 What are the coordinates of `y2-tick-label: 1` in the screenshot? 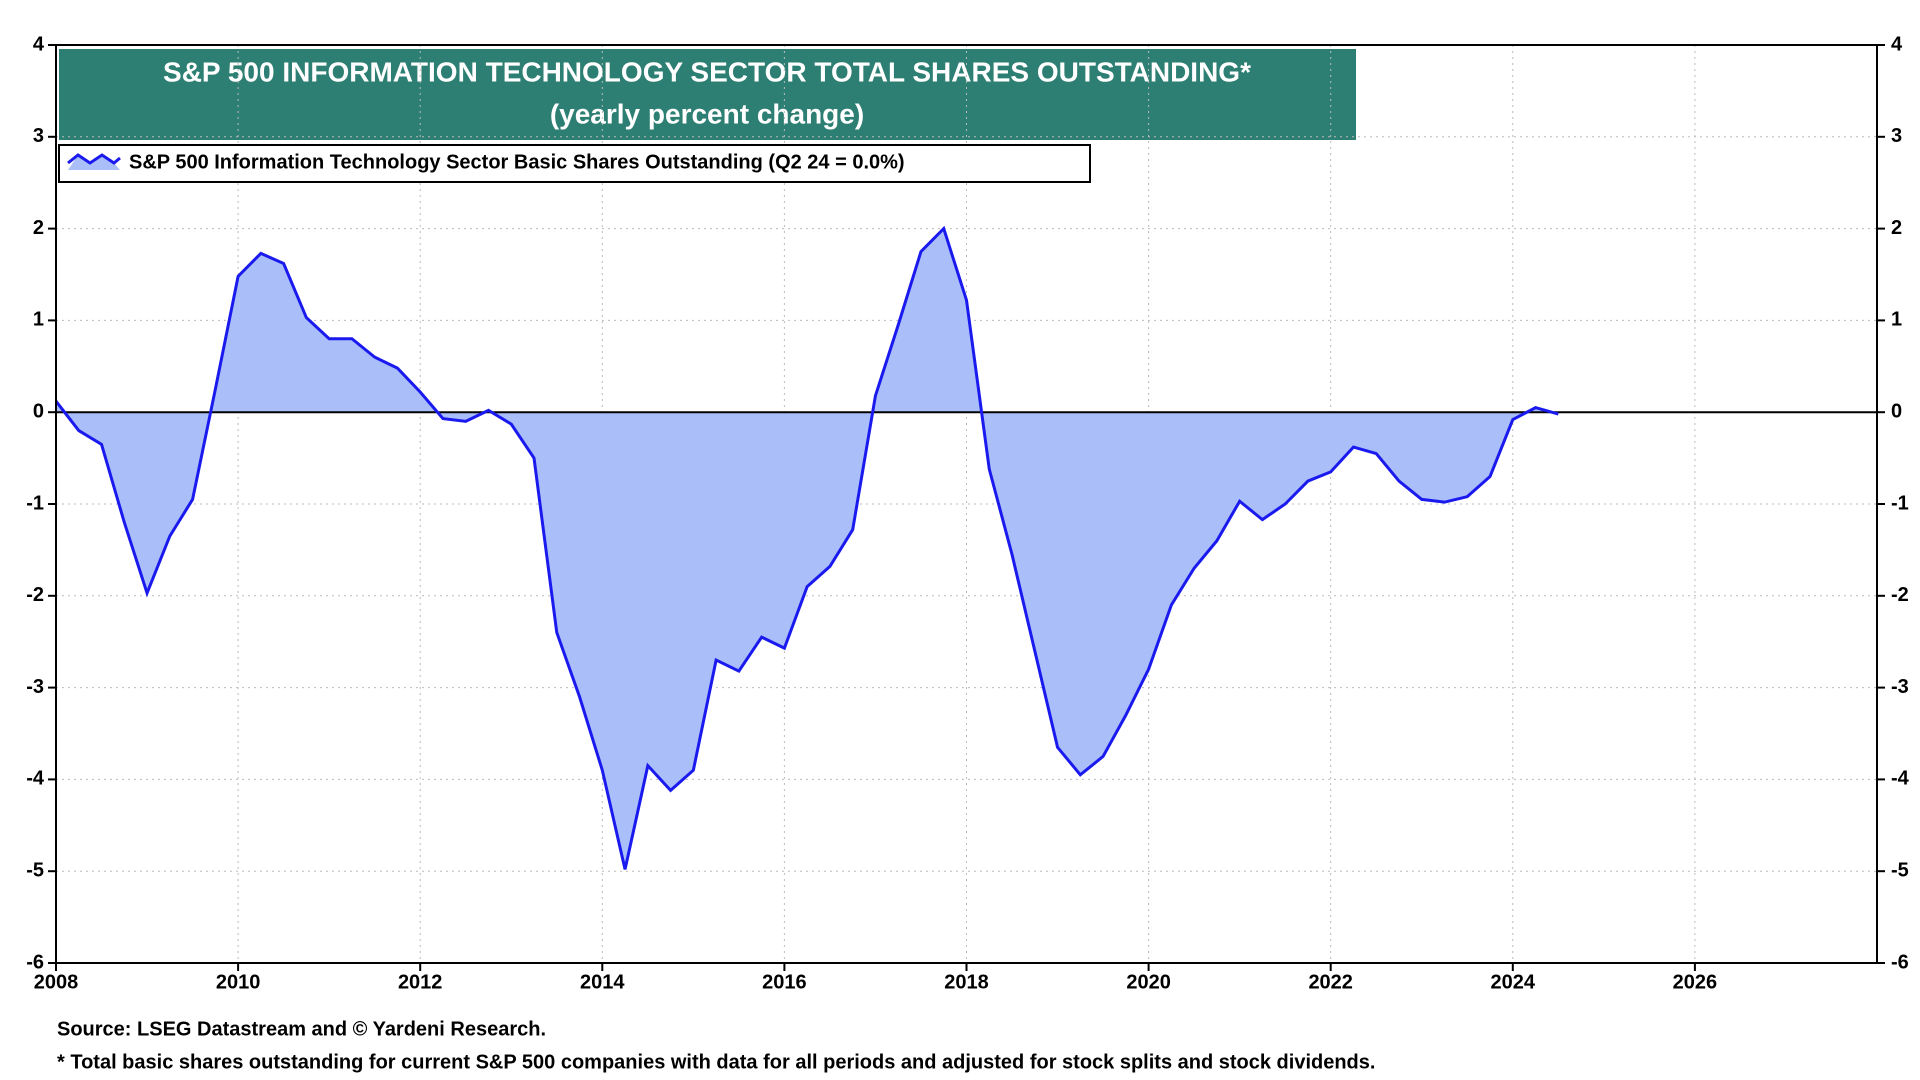 It's located at (1896, 320).